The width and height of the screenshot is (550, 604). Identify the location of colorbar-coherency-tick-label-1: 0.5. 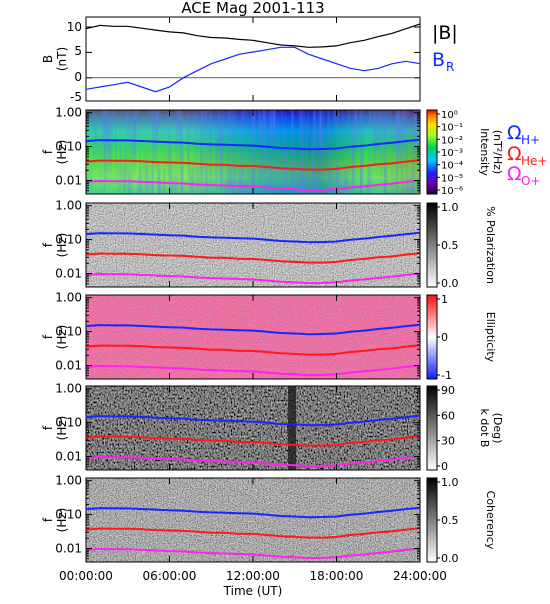
(450, 520).